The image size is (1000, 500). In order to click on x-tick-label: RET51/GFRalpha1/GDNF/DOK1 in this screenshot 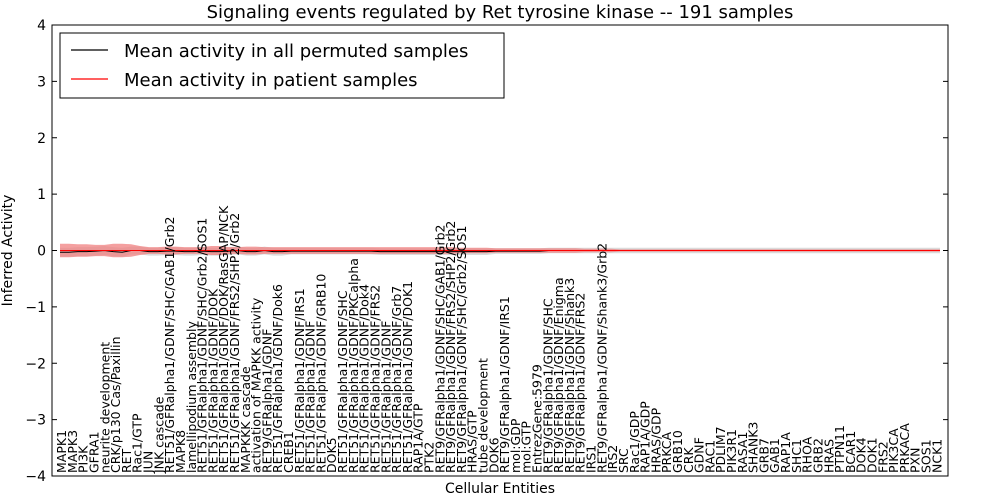, I will do `click(407, 377)`.